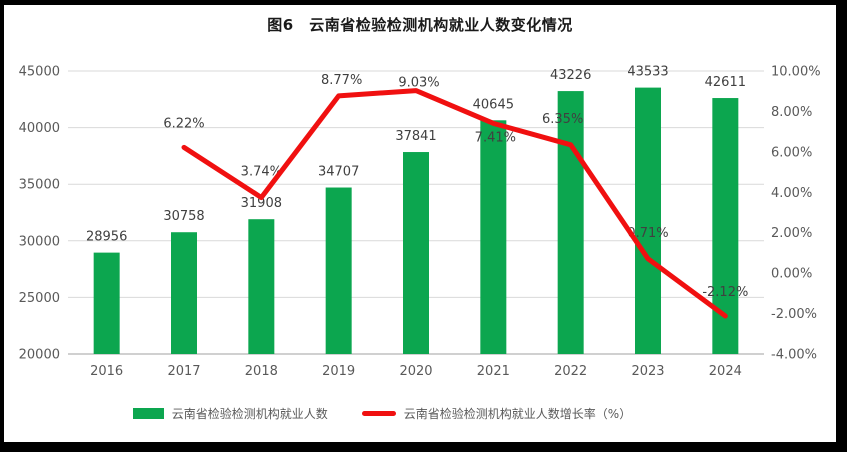 This screenshot has width=847, height=452. Describe the element at coordinates (39, 185) in the screenshot. I see `left-axis-tick: 35000` at that location.